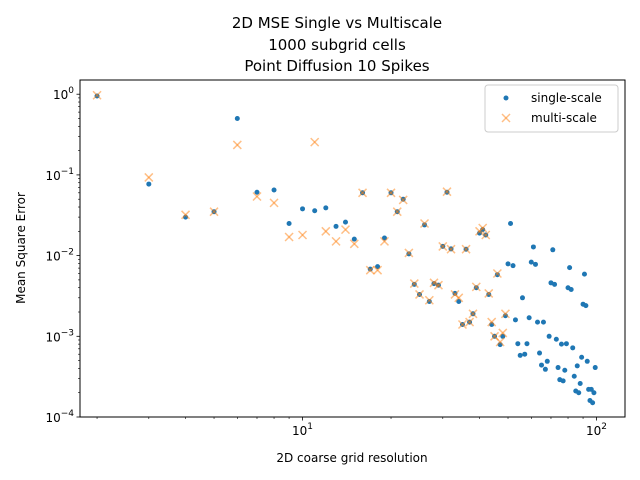 This screenshot has width=640, height=480. What do you see at coordinates (336, 66) in the screenshot?
I see `title-line-3: Point Diffusion 10 Spikes` at bounding box center [336, 66].